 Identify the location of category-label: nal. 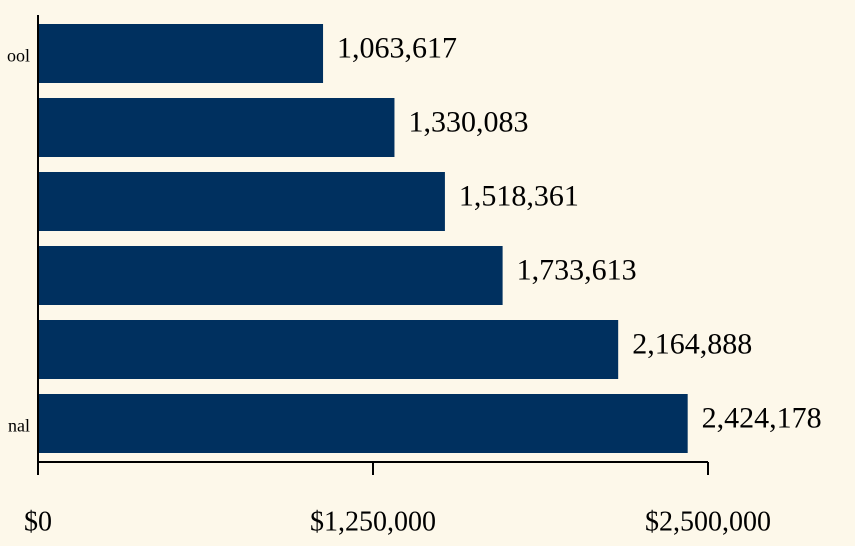
(19, 426).